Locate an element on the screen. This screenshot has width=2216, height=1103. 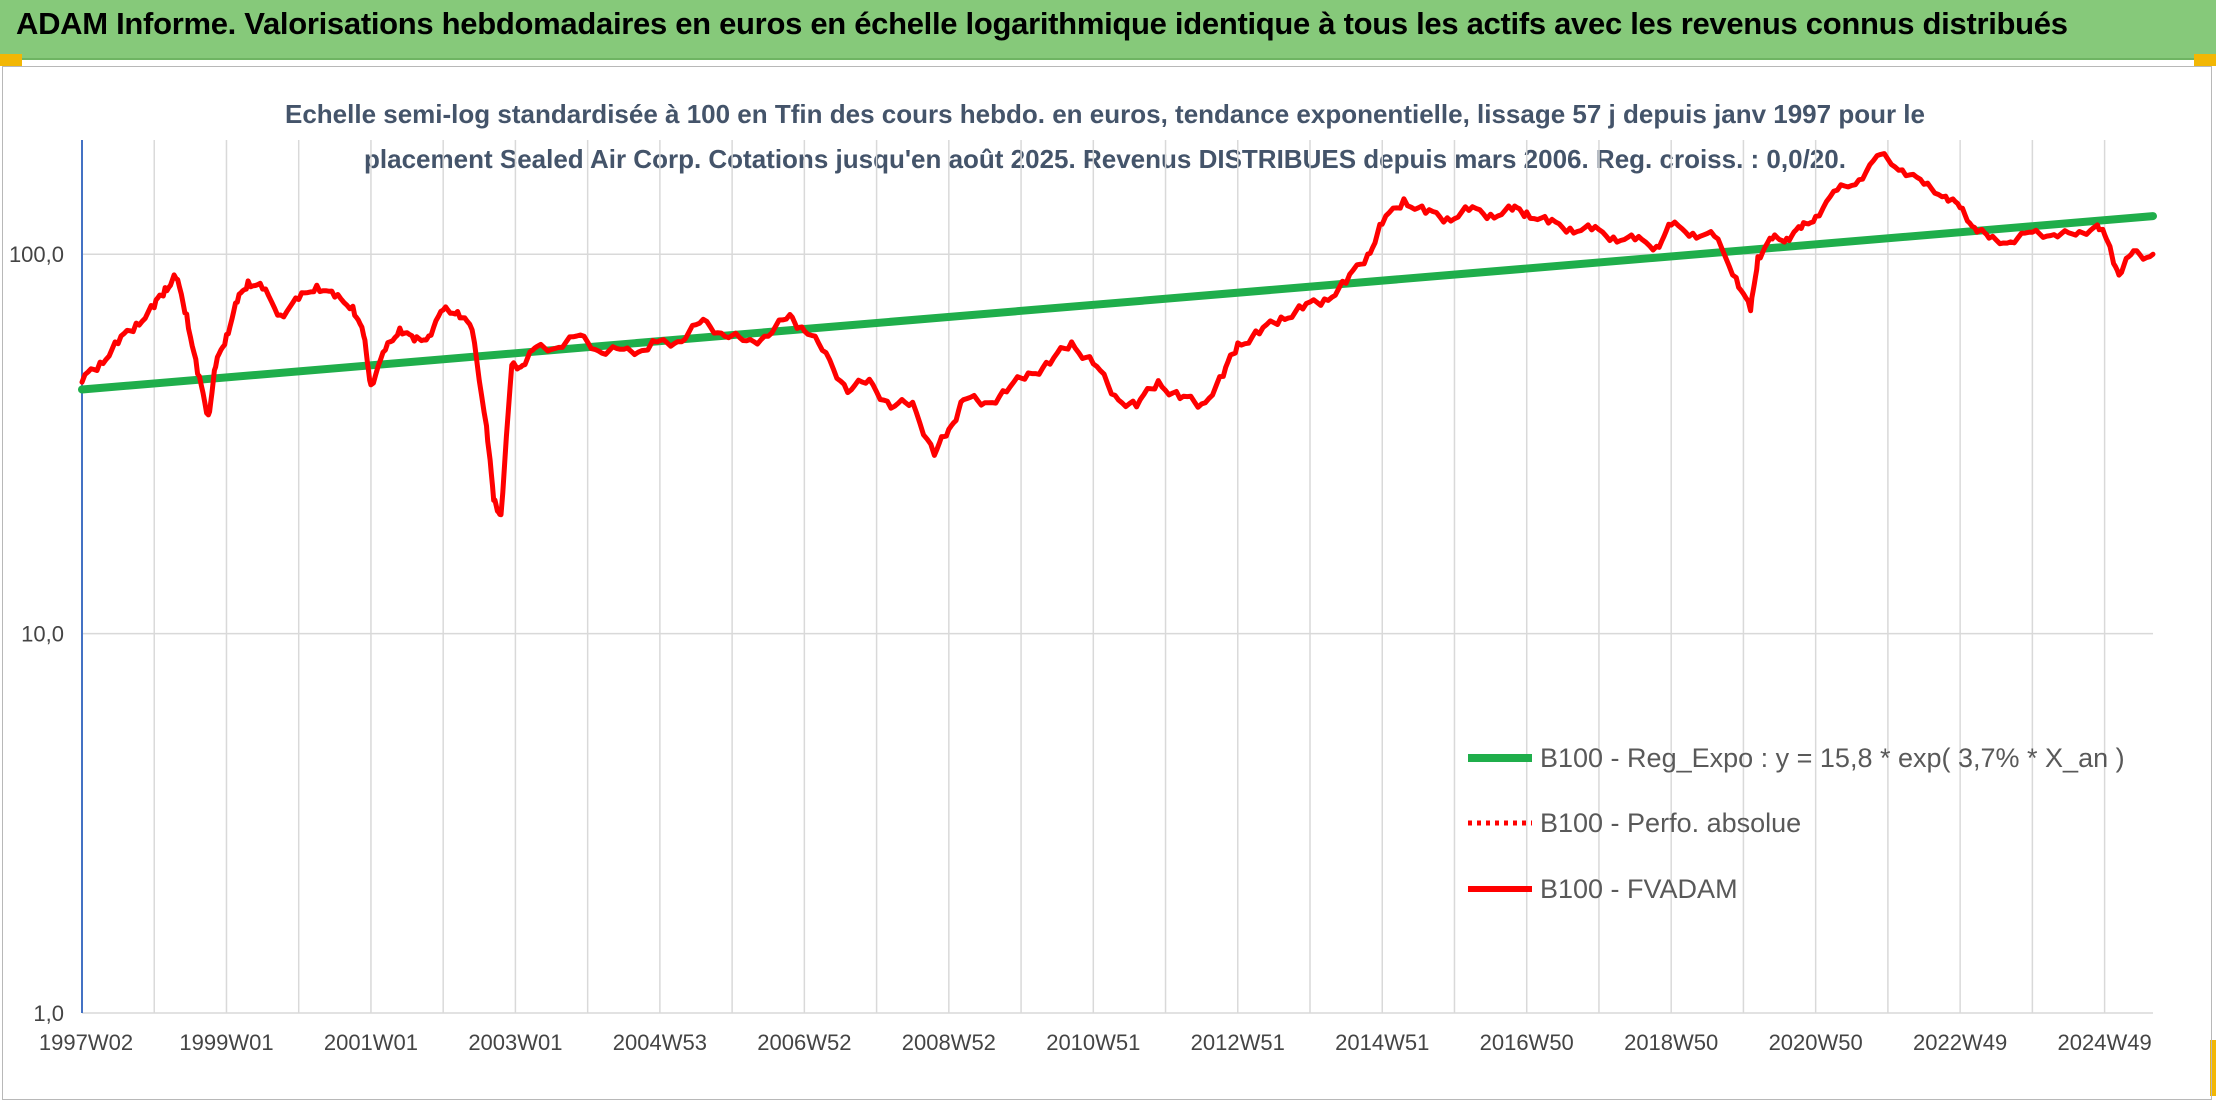
x-tick-label: 2014W51 is located at coordinates (1382, 1042).